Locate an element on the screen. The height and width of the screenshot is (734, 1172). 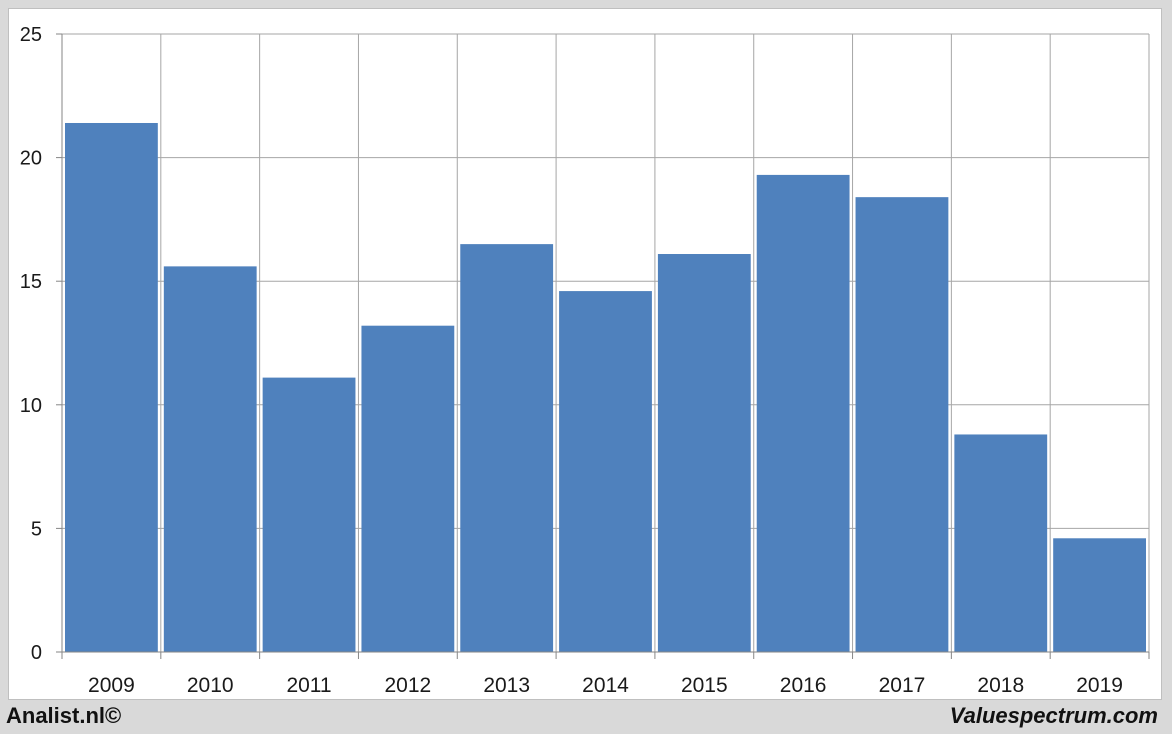
x-tick-label: 2016 is located at coordinates (803, 685).